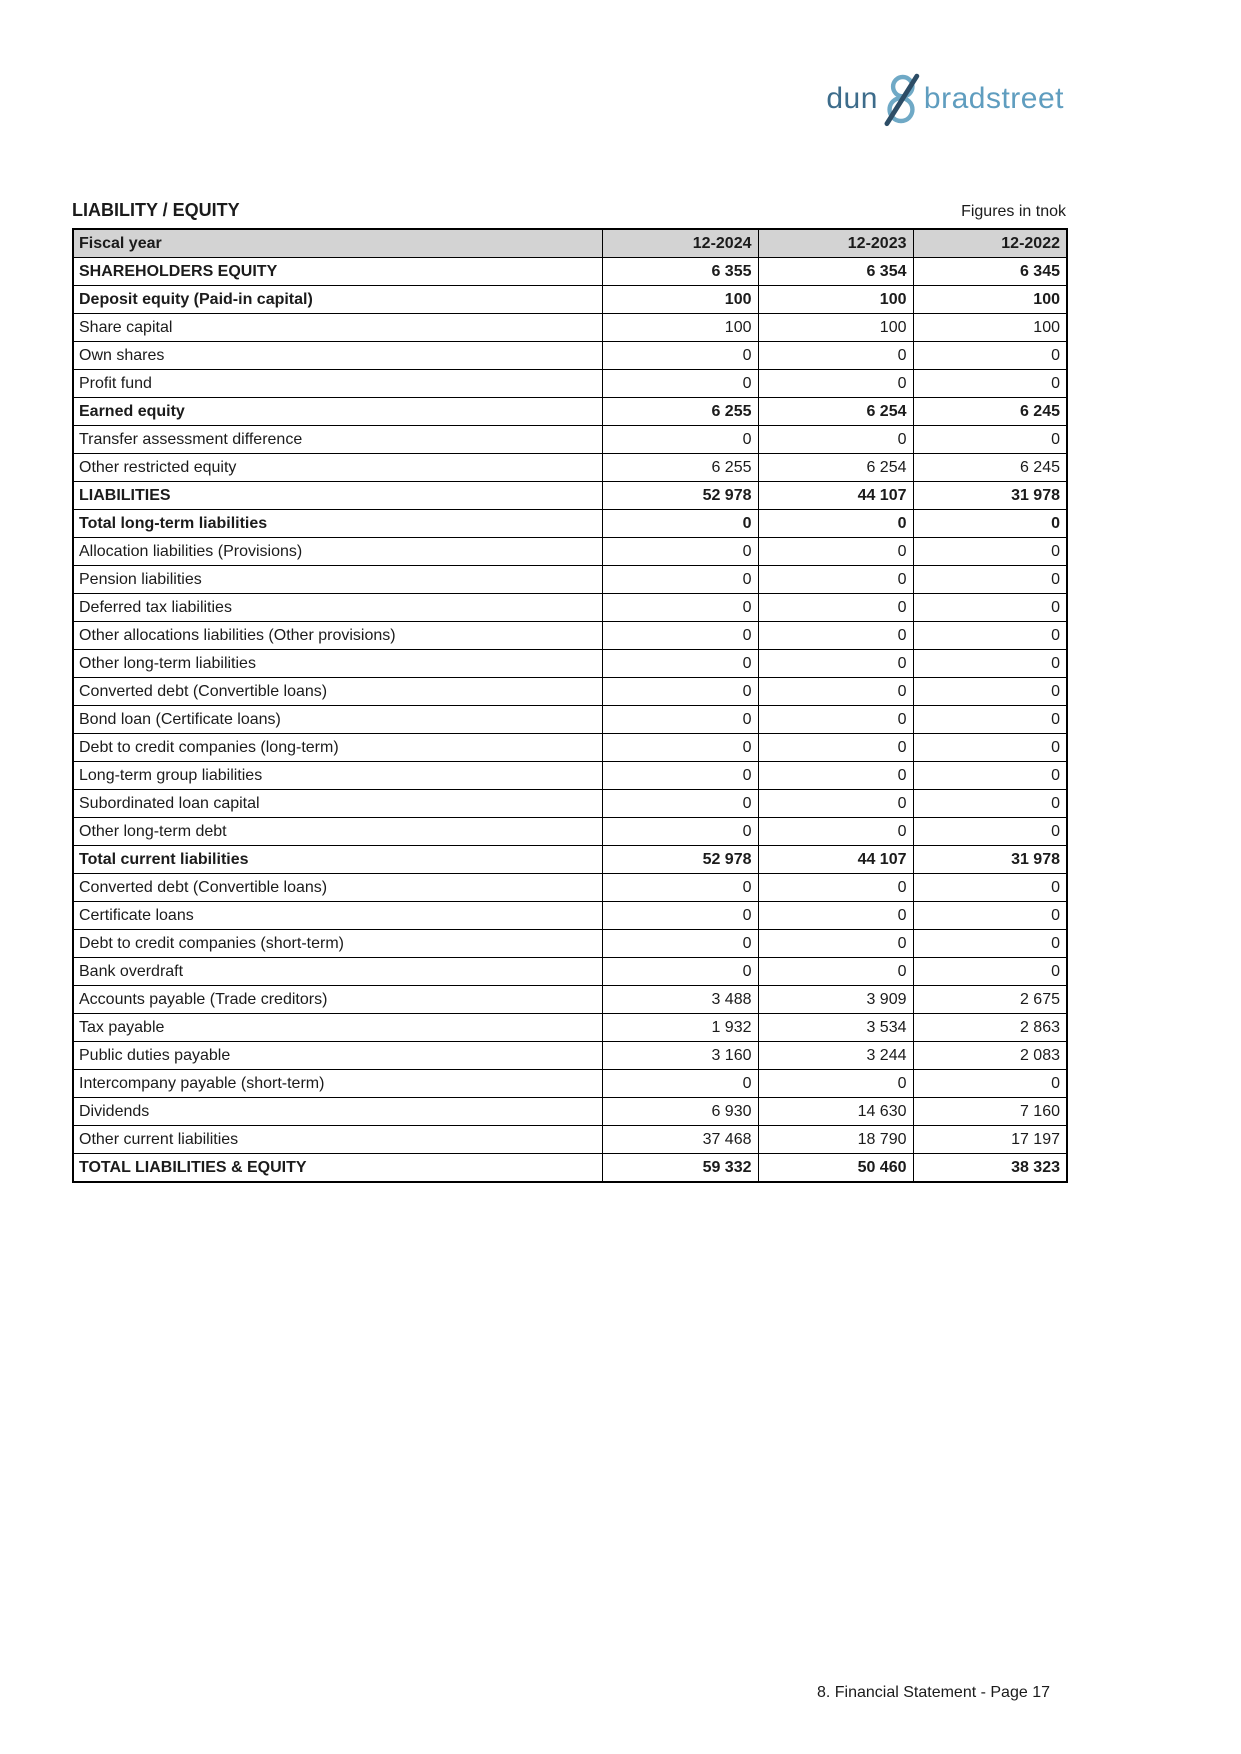 The image size is (1241, 1754). I want to click on row-label: Bond loan (Certificate loans), so click(337, 719).